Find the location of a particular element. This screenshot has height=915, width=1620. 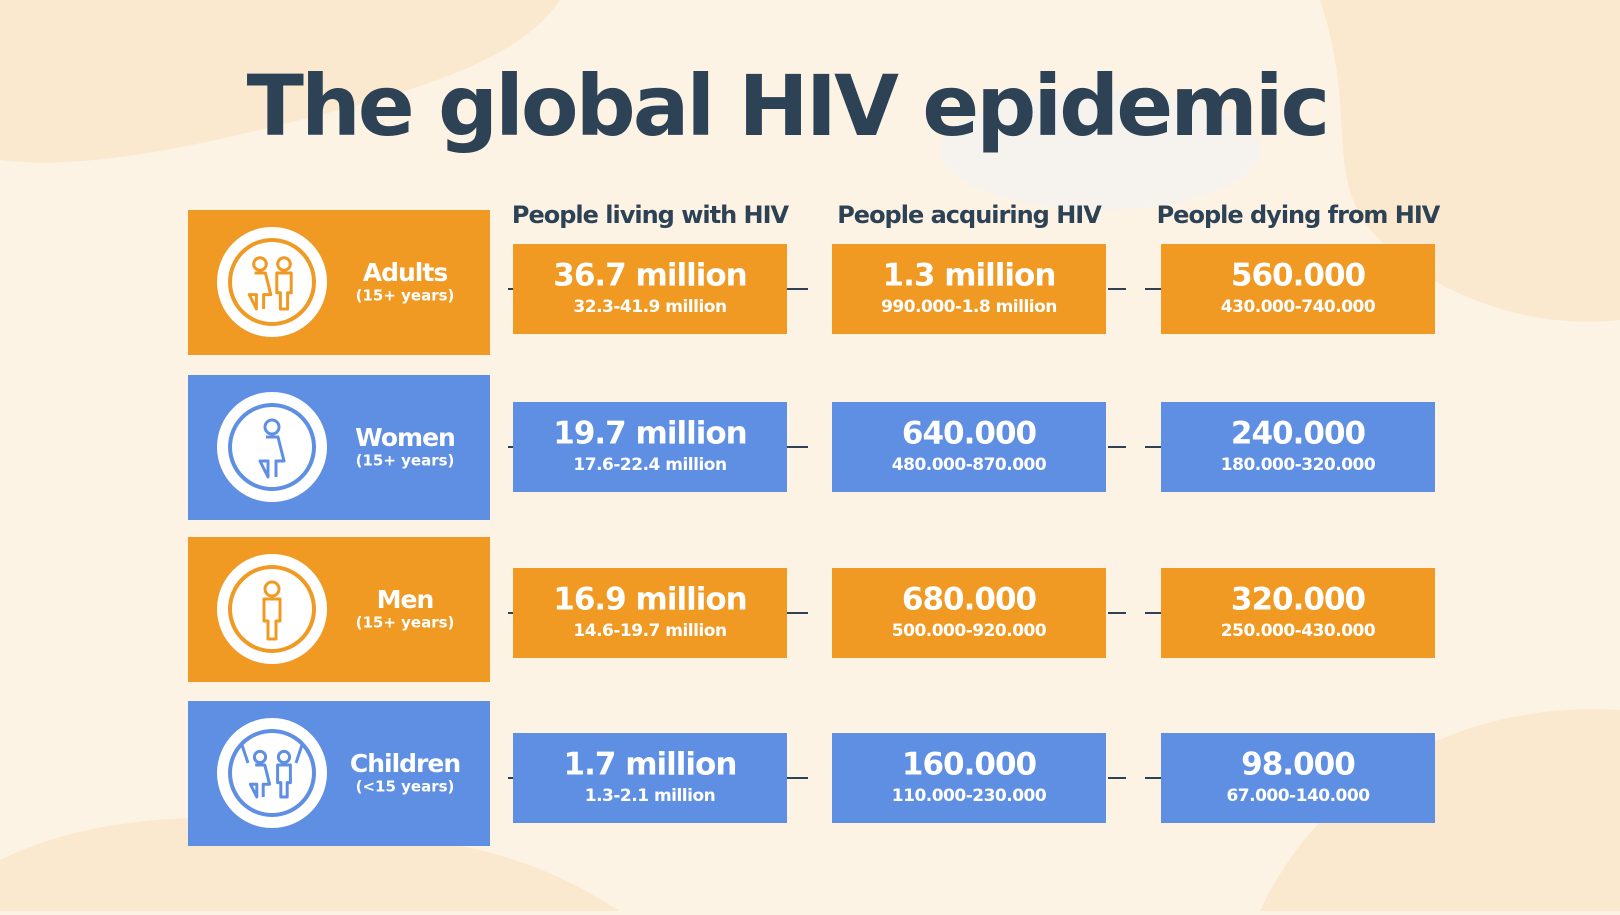

stat-value: 680.000 is located at coordinates (969, 600).